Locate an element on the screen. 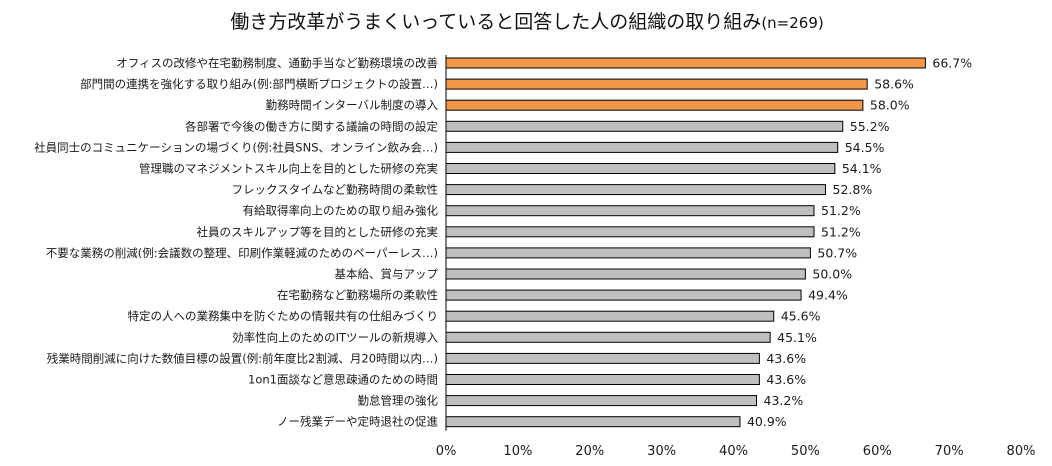  data-label: 55.2% is located at coordinates (870, 126).